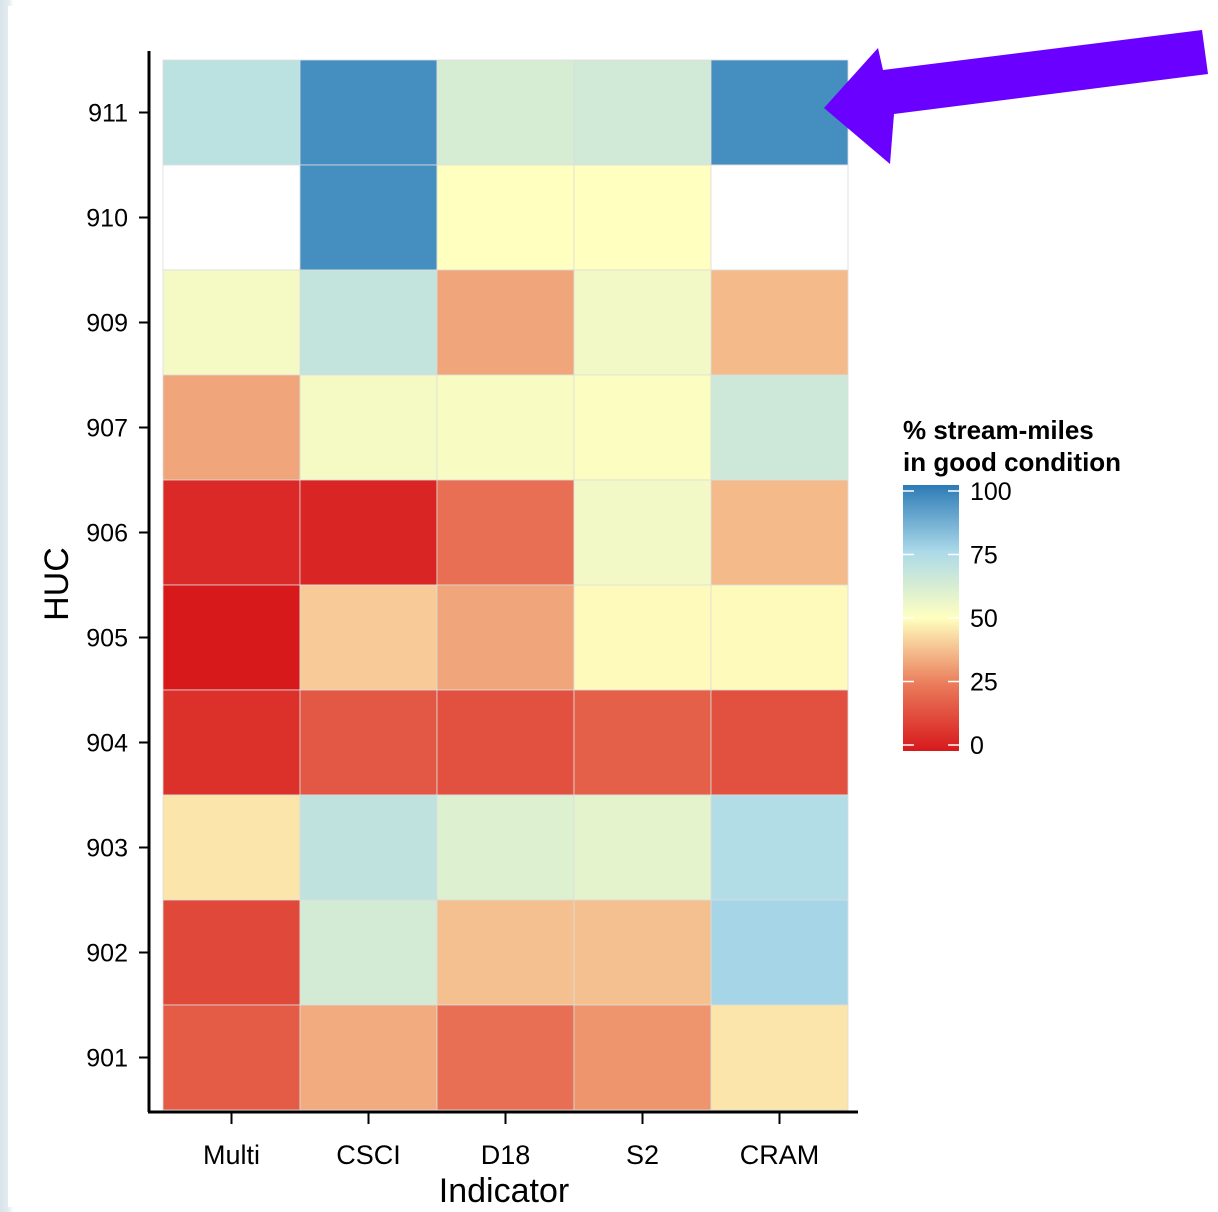 The width and height of the screenshot is (1218, 1212). I want to click on y-tick-label: 907, so click(107, 429).